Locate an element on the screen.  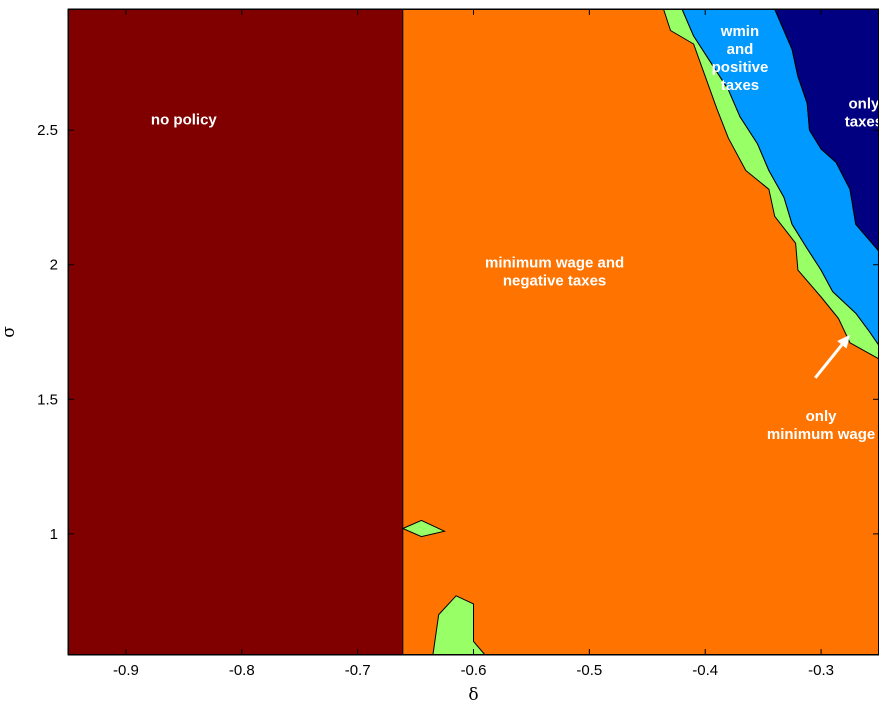
region-island-upper is located at coordinates (424, 528).